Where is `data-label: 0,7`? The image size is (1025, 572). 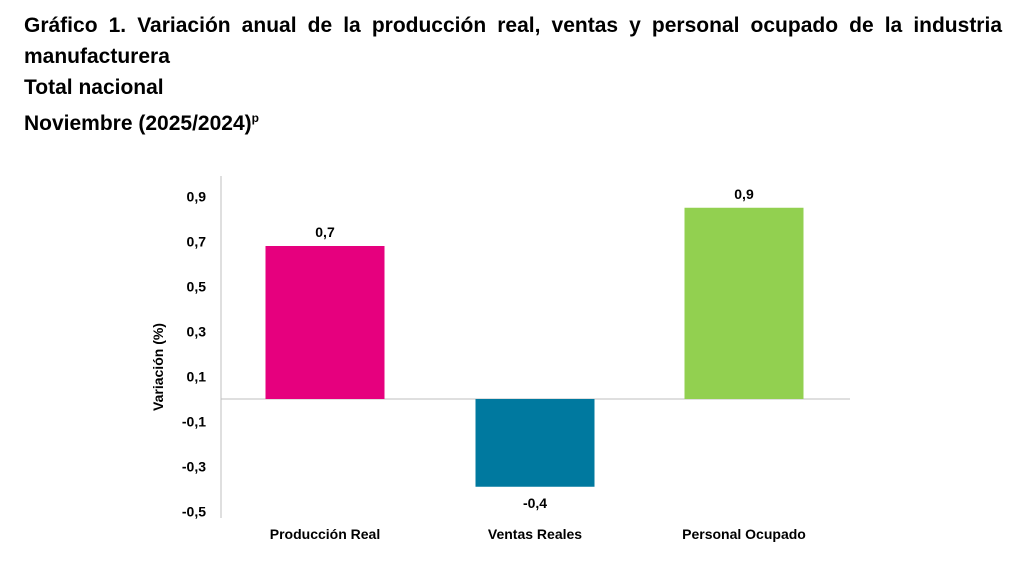
data-label: 0,7 is located at coordinates (325, 232).